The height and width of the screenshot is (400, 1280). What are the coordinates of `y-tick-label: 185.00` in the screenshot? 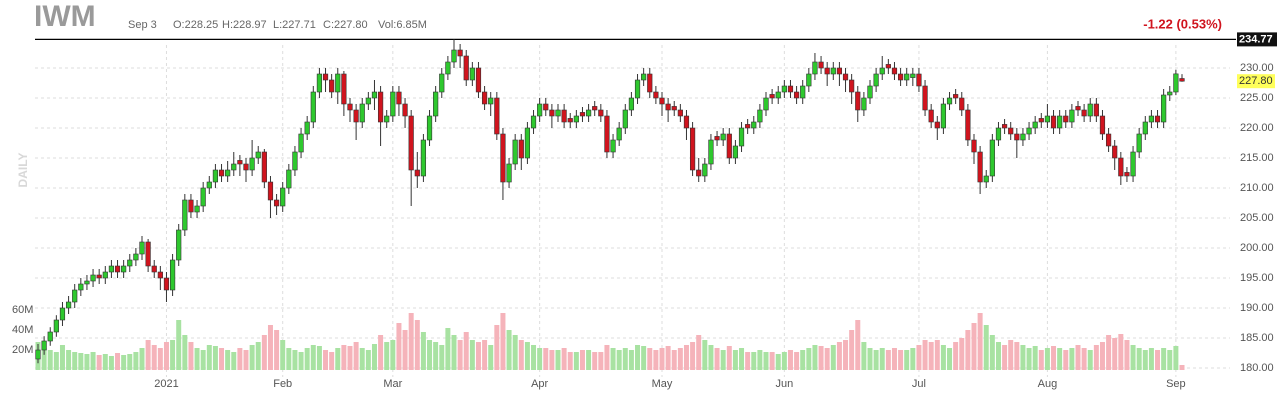 It's located at (1257, 338).